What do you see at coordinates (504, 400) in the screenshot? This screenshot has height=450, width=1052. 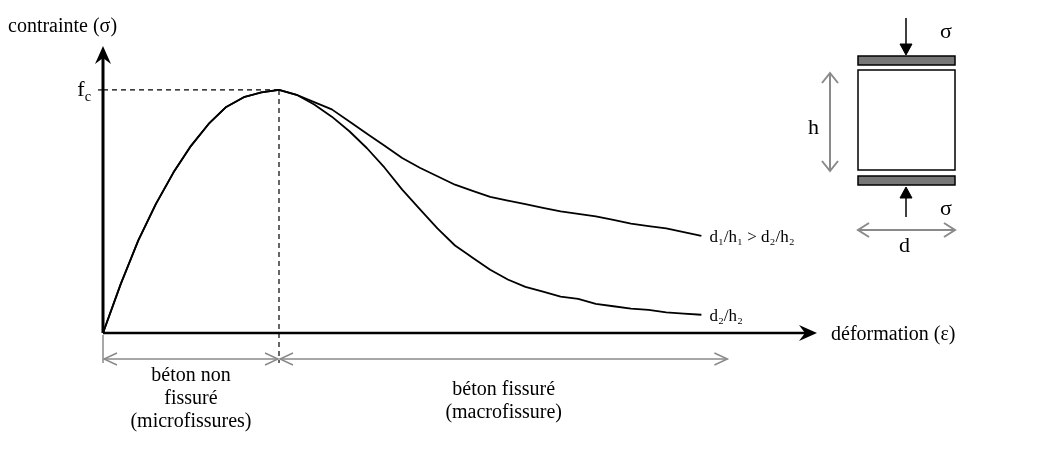 I see `text: béton fissuré (macrofissure)` at bounding box center [504, 400].